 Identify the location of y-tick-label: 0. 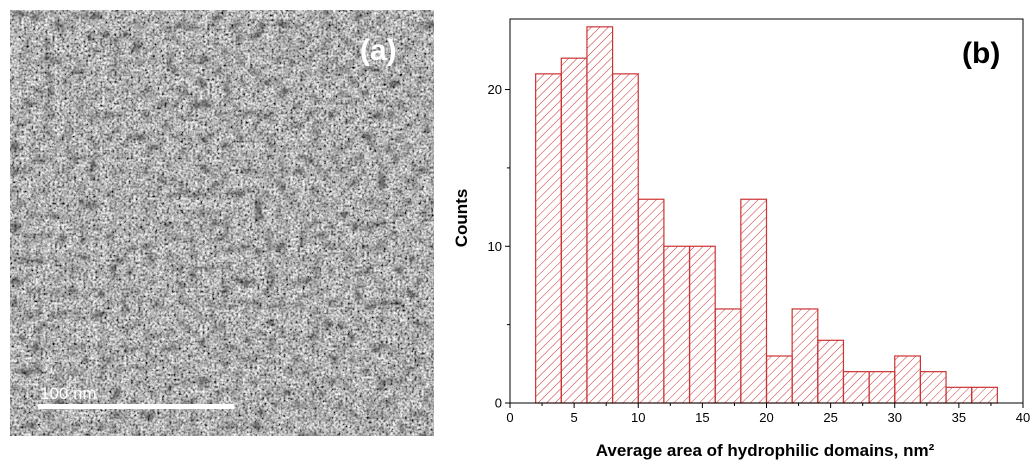
(498, 403).